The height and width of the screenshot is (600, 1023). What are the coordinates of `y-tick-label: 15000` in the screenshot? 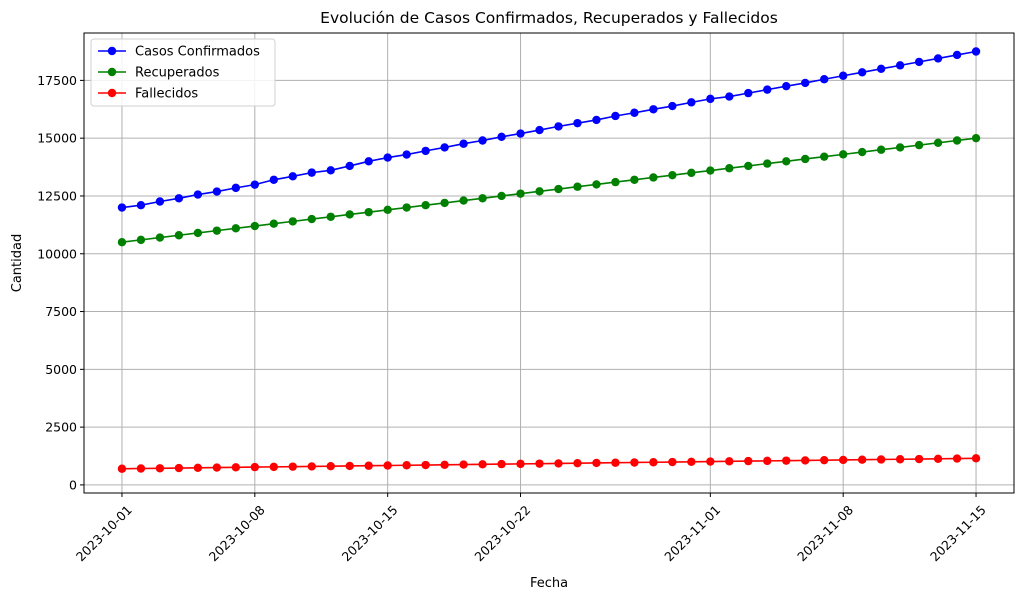 It's located at (57, 138).